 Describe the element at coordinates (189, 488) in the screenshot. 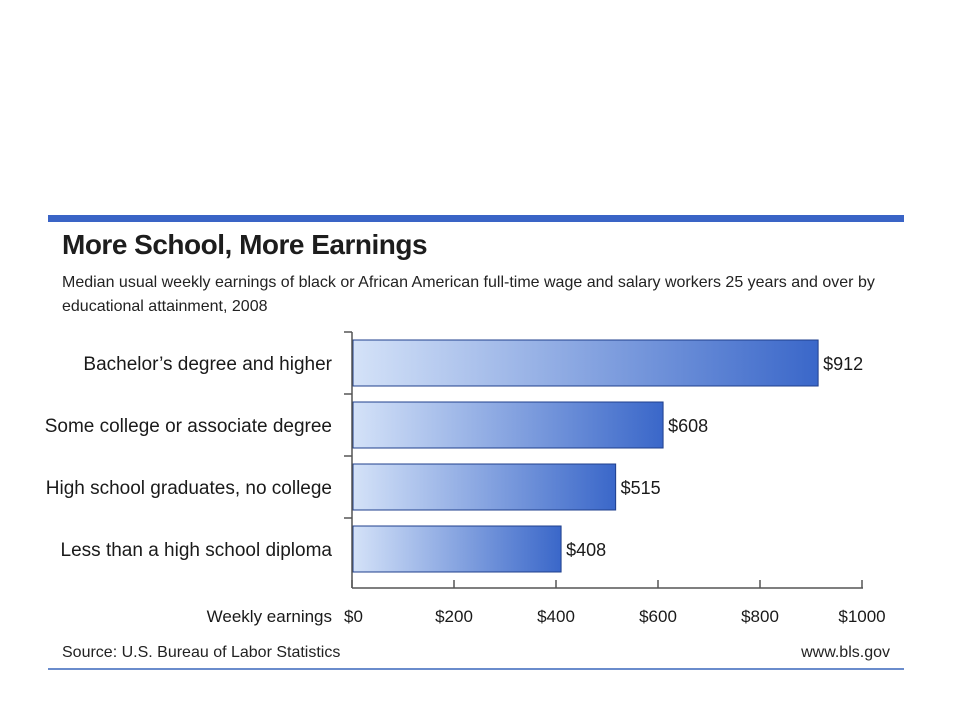

I see `category-label-2: High school graduates, no college` at that location.